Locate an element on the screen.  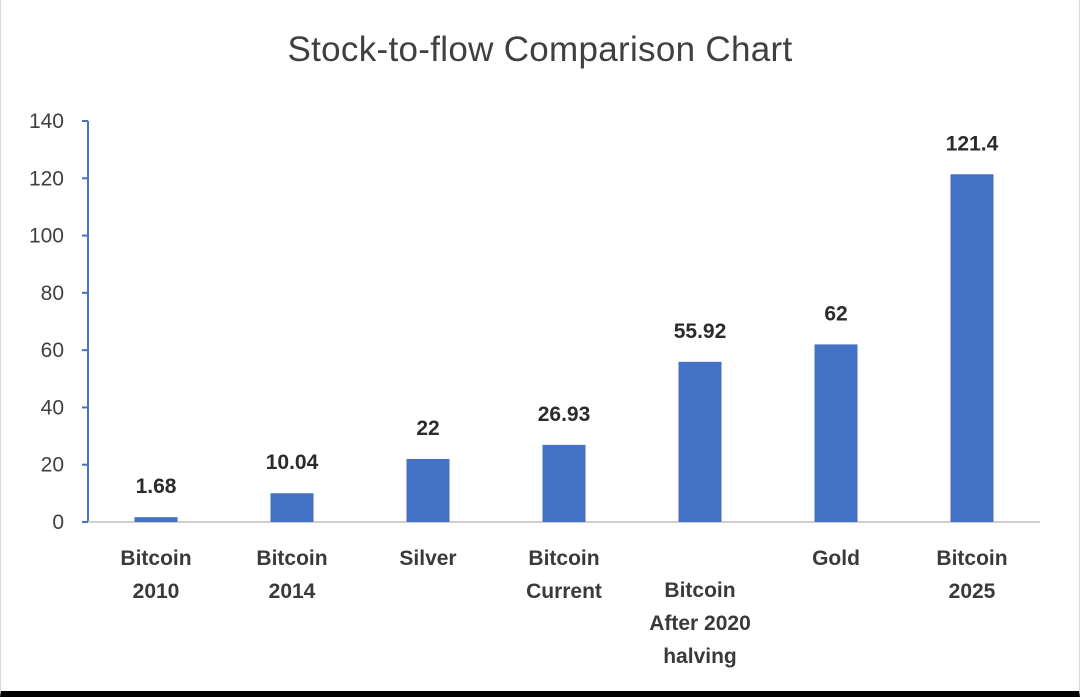
data-label: 121.4 is located at coordinates (972, 143).